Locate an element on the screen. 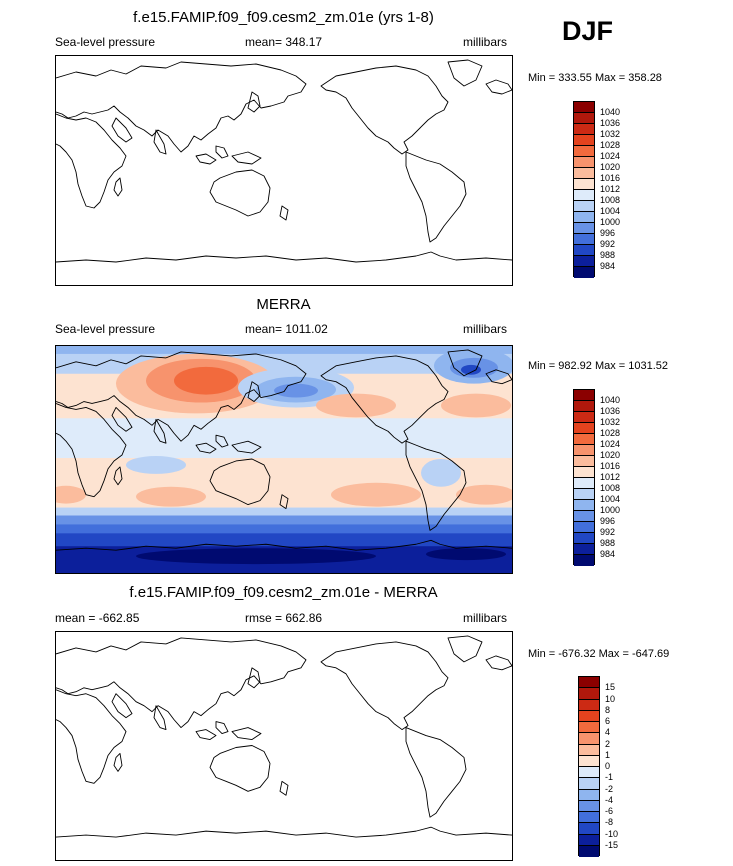 This screenshot has height=866, width=733. panel-2-center-label: mean= 1011.02 is located at coordinates (286, 329).